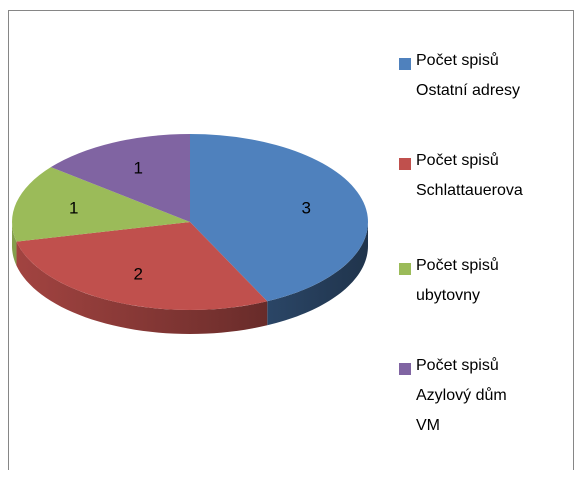 The width and height of the screenshot is (576, 477). Describe the element at coordinates (306, 207) in the screenshot. I see `data-label: 3` at that location.